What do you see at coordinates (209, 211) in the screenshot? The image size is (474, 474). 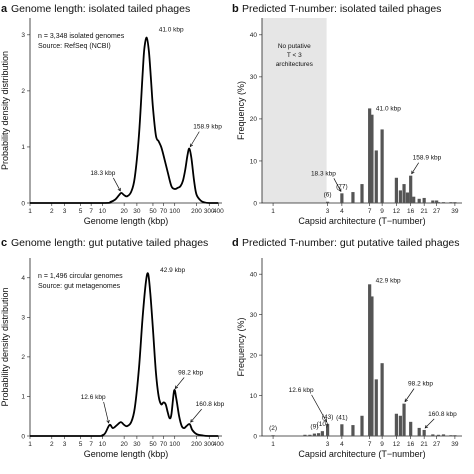 I see `x-tick-label: 300` at bounding box center [209, 211].